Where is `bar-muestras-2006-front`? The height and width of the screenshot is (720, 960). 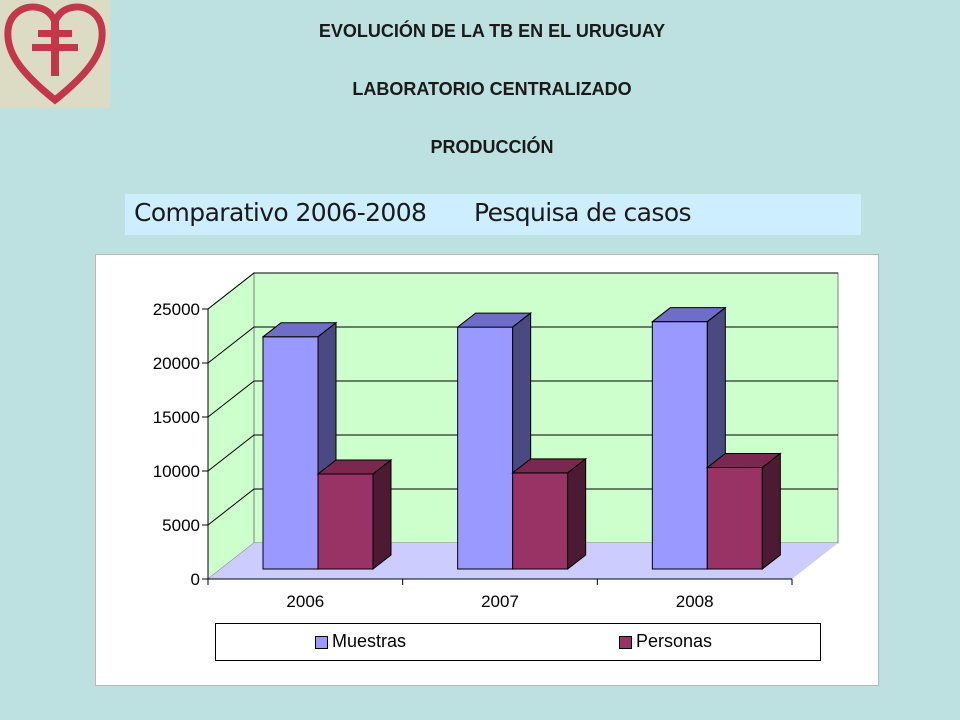 bar-muestras-2006-front is located at coordinates (290, 453).